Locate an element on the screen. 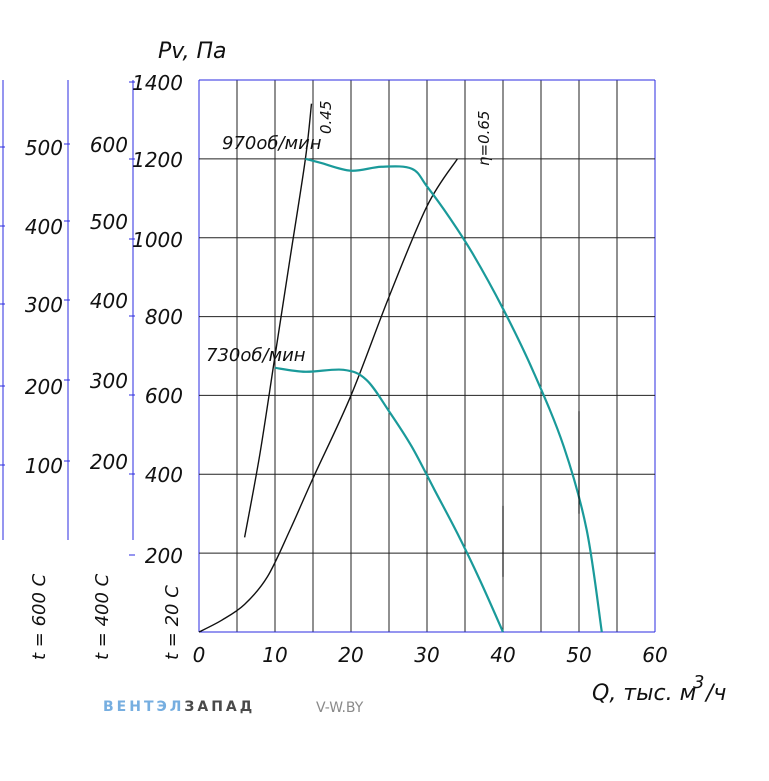  x-tick-label: 30 is located at coordinates (426, 655).